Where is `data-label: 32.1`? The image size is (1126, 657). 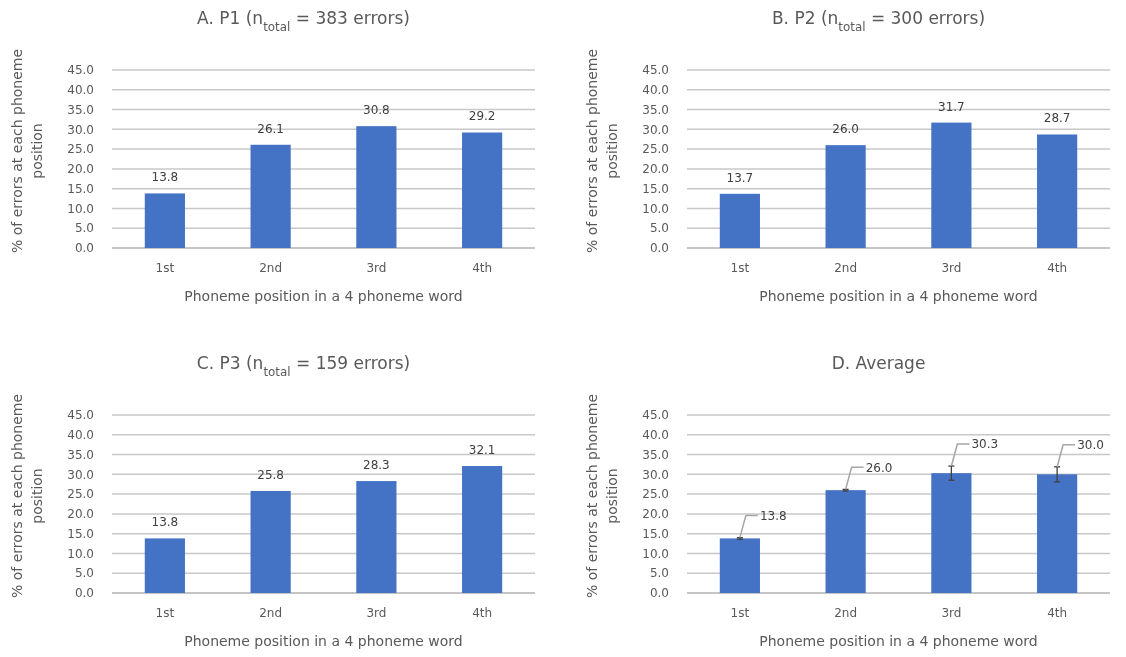 data-label: 32.1 is located at coordinates (482, 450).